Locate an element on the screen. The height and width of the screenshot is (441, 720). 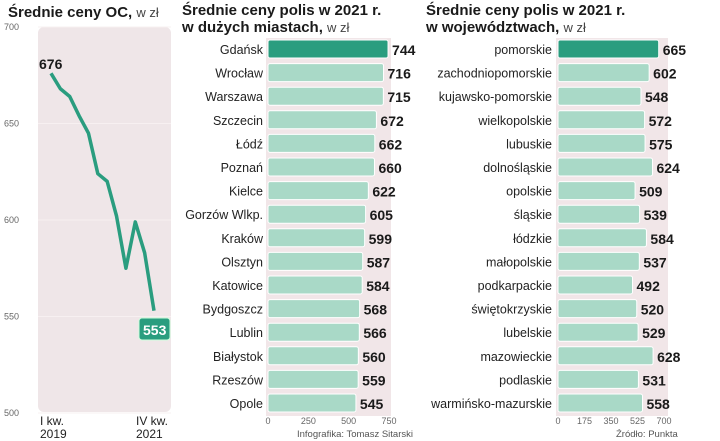
bar-value-label: 624 is located at coordinates (668, 168).